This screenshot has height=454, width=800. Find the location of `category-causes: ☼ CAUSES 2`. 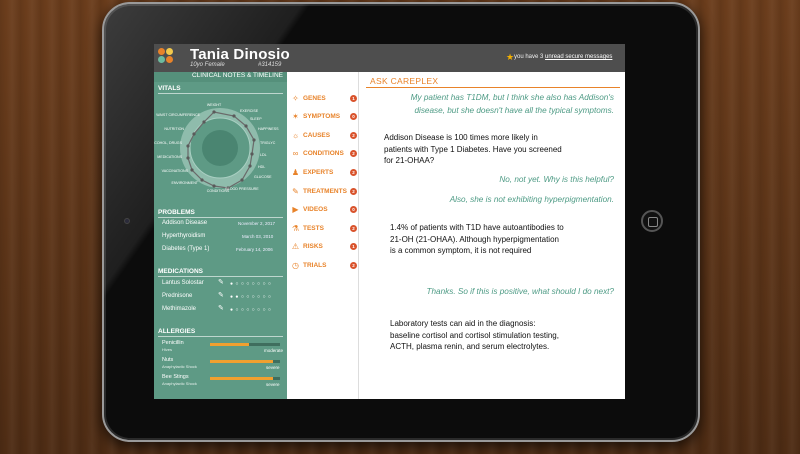

category-causes: ☼ CAUSES 2 is located at coordinates (324, 135).